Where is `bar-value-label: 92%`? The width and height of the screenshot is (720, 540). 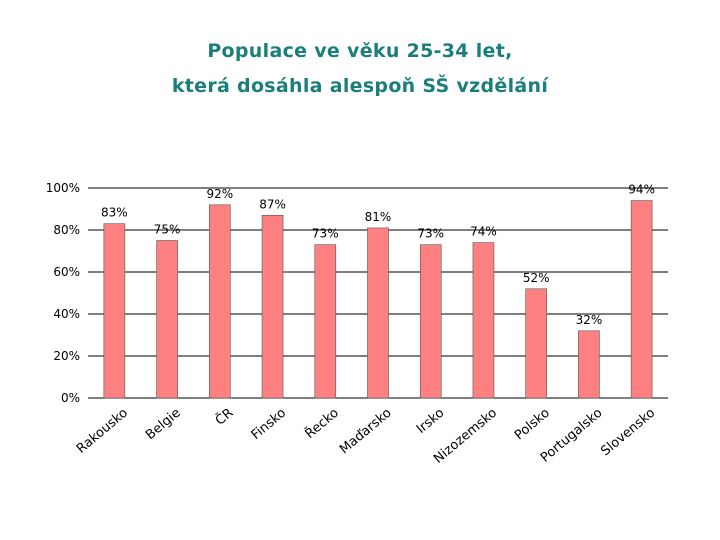 bar-value-label: 92% is located at coordinates (219, 194).